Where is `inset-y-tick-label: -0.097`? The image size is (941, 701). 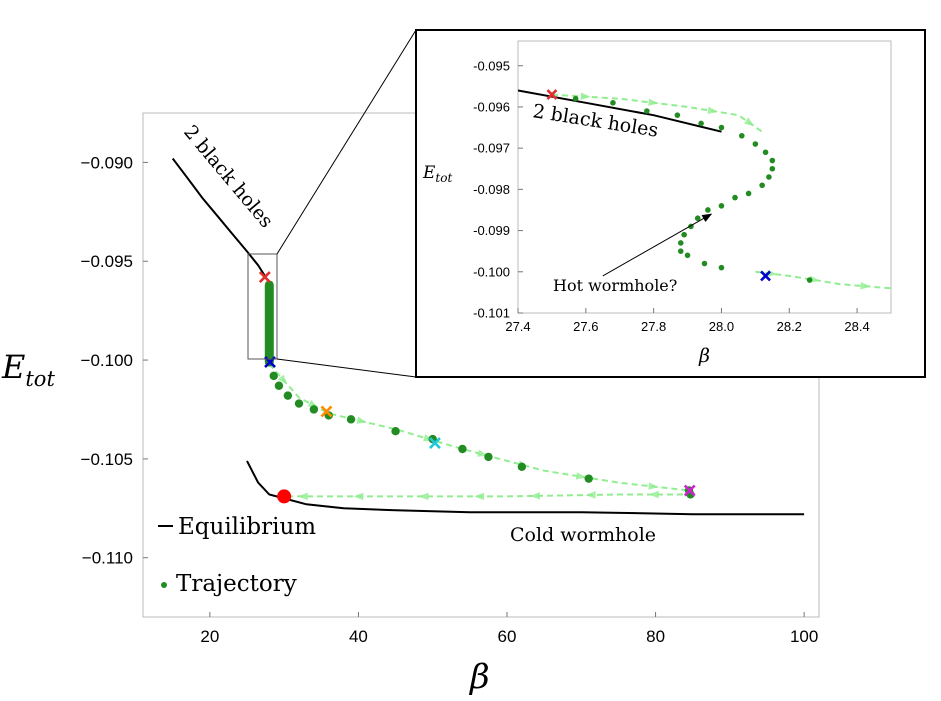 inset-y-tick-label: -0.097 is located at coordinates (491, 148).